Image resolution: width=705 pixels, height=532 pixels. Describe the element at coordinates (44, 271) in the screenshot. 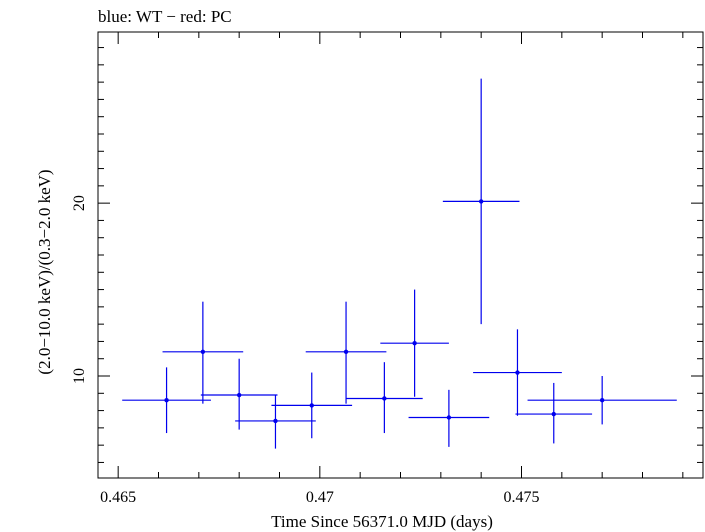

I see `y-axis-label: (2.0−10.0 keV)/(0.3−2.0 keV)` at that location.